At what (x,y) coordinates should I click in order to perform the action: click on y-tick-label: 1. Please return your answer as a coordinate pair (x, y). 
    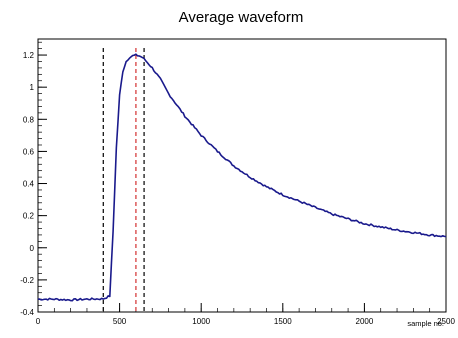
    Looking at the image, I should click on (32, 87).